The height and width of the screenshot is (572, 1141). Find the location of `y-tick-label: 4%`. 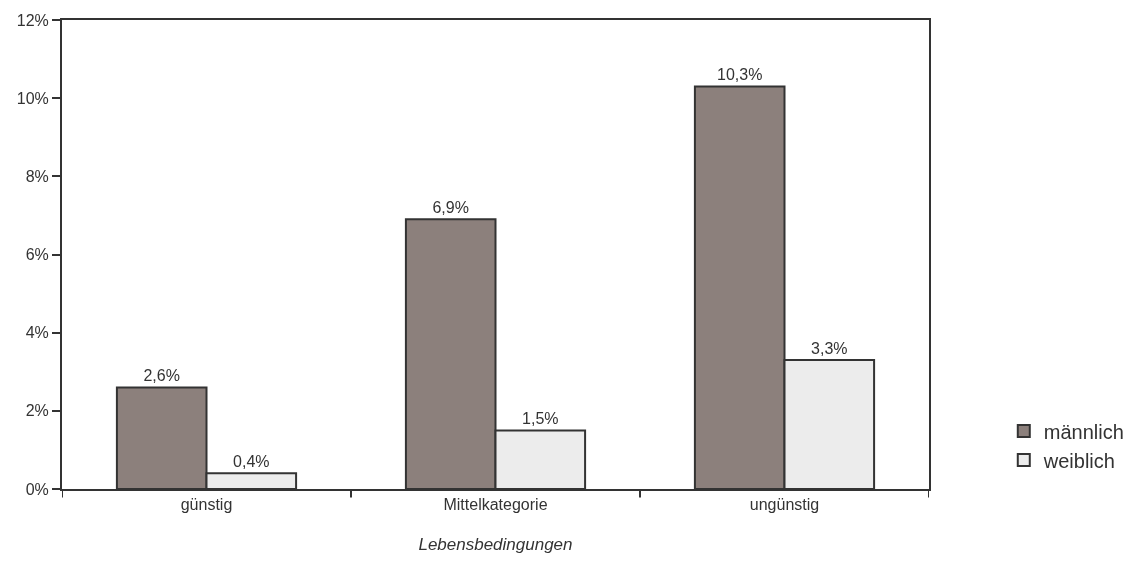

y-tick-label: 4% is located at coordinates (37, 333).